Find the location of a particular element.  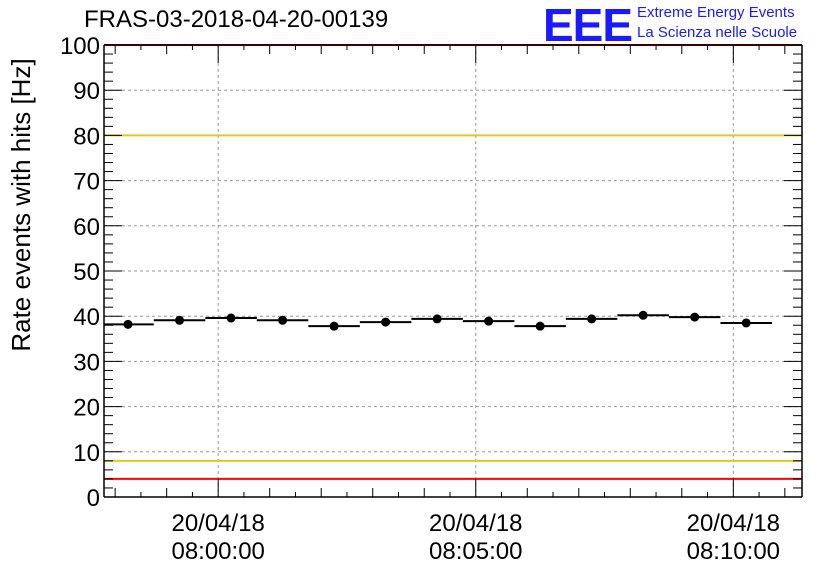

y-axis-label: Rate events with hits [Hz] is located at coordinates (21, 204).